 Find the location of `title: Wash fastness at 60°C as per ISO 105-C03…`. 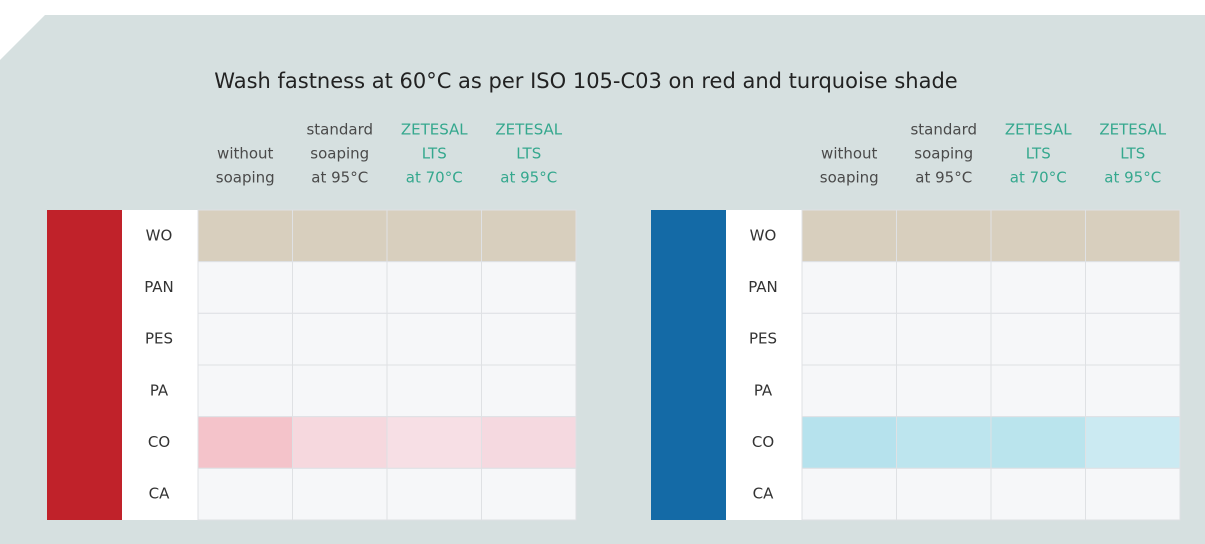

title: Wash fastness at 60°C as per ISO 105-C03… is located at coordinates (585, 81).